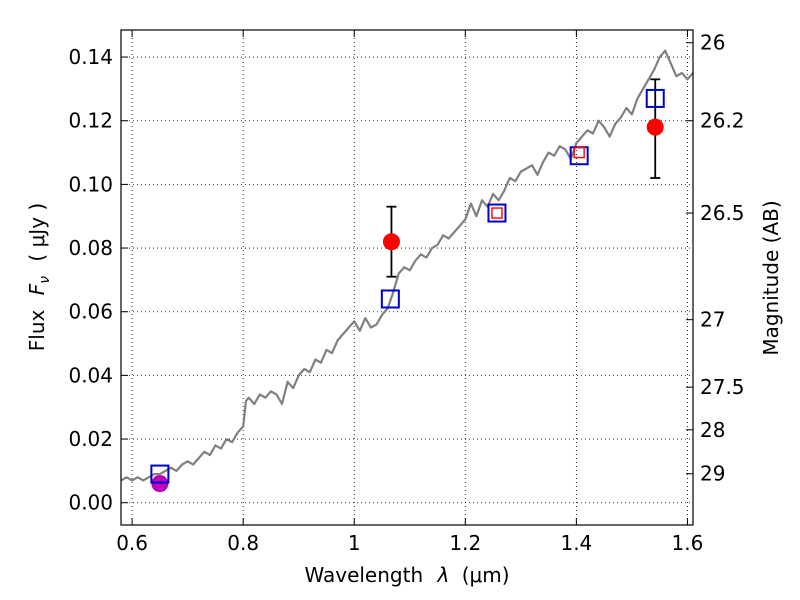 This screenshot has width=800, height=600. I want to click on y-axis-label-left: Flux Fν ( μJy ), so click(39, 277).